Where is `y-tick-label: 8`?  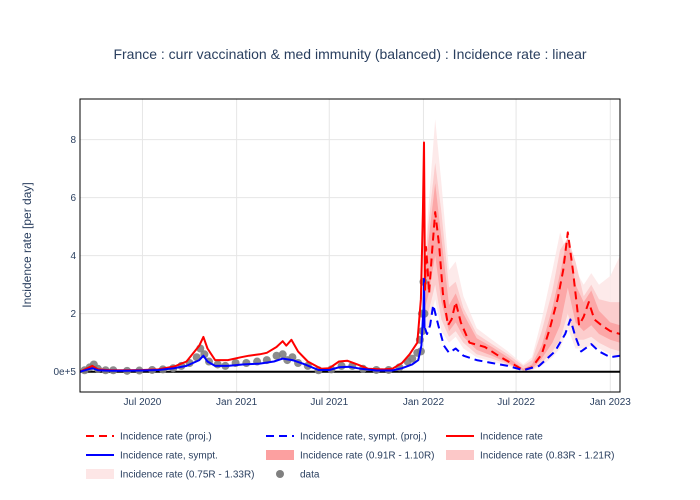
y-tick-label: 8 is located at coordinates (73, 140).